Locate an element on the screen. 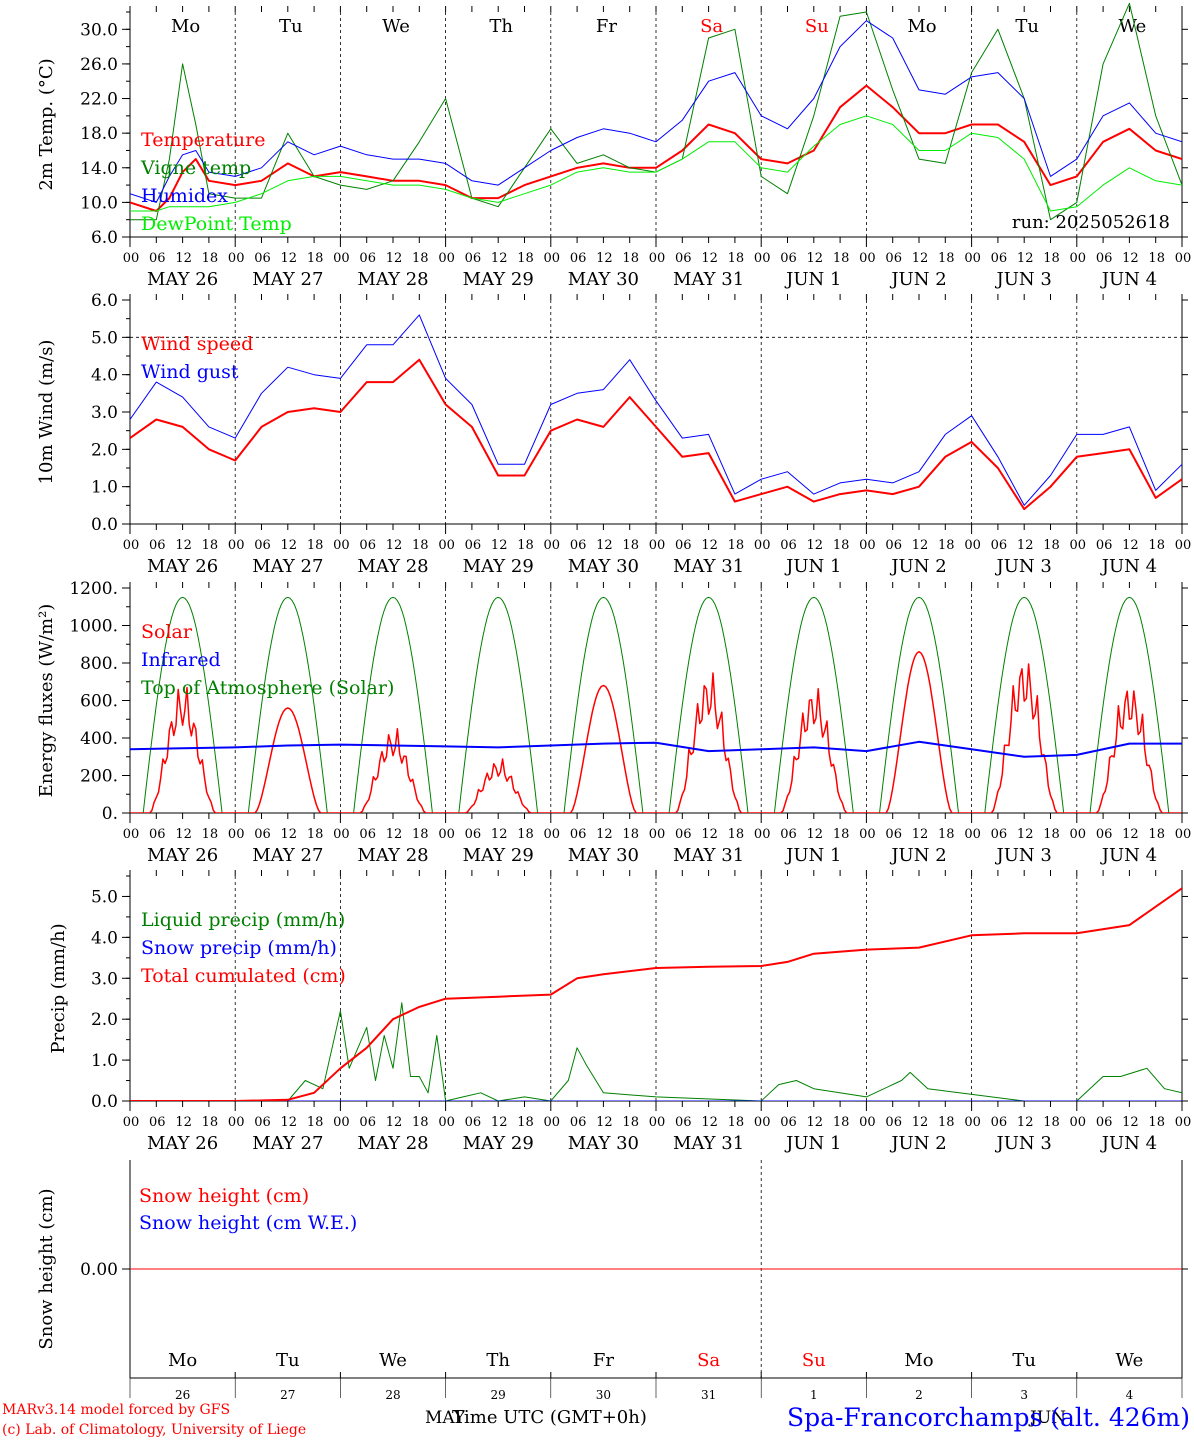 The image size is (1194, 1440). x-date-label: JUN 1 is located at coordinates (812, 855).